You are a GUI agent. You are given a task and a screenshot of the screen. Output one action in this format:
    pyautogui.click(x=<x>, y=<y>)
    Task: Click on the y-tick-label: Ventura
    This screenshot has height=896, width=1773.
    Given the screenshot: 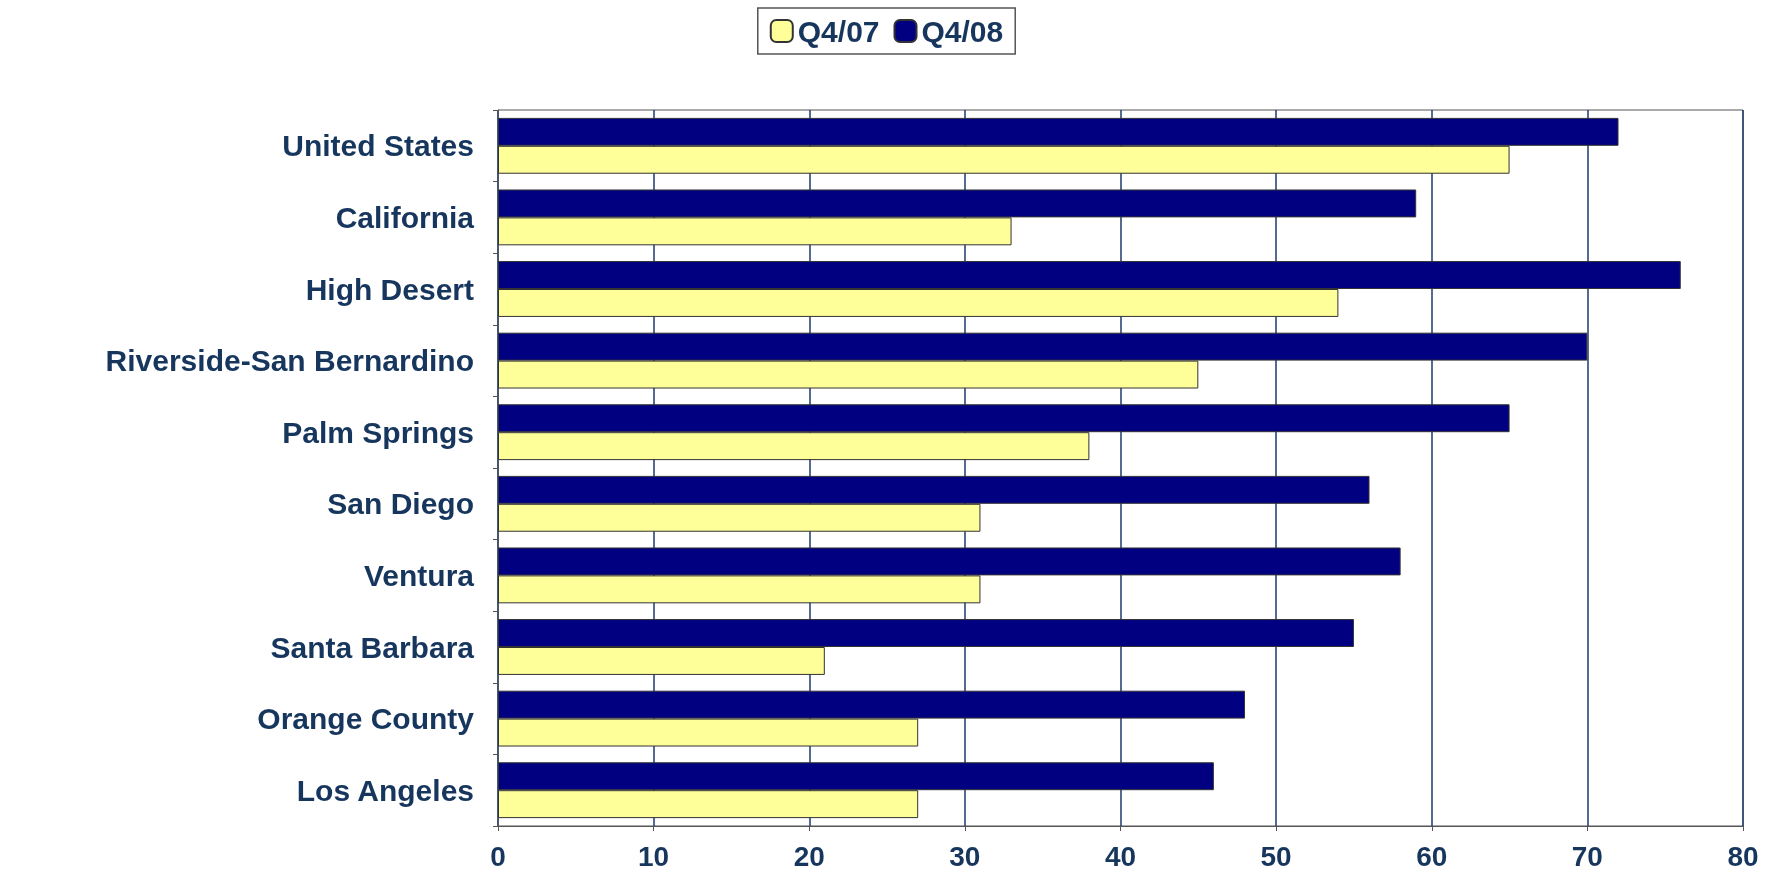 What is the action you would take?
    pyautogui.click(x=419, y=575)
    